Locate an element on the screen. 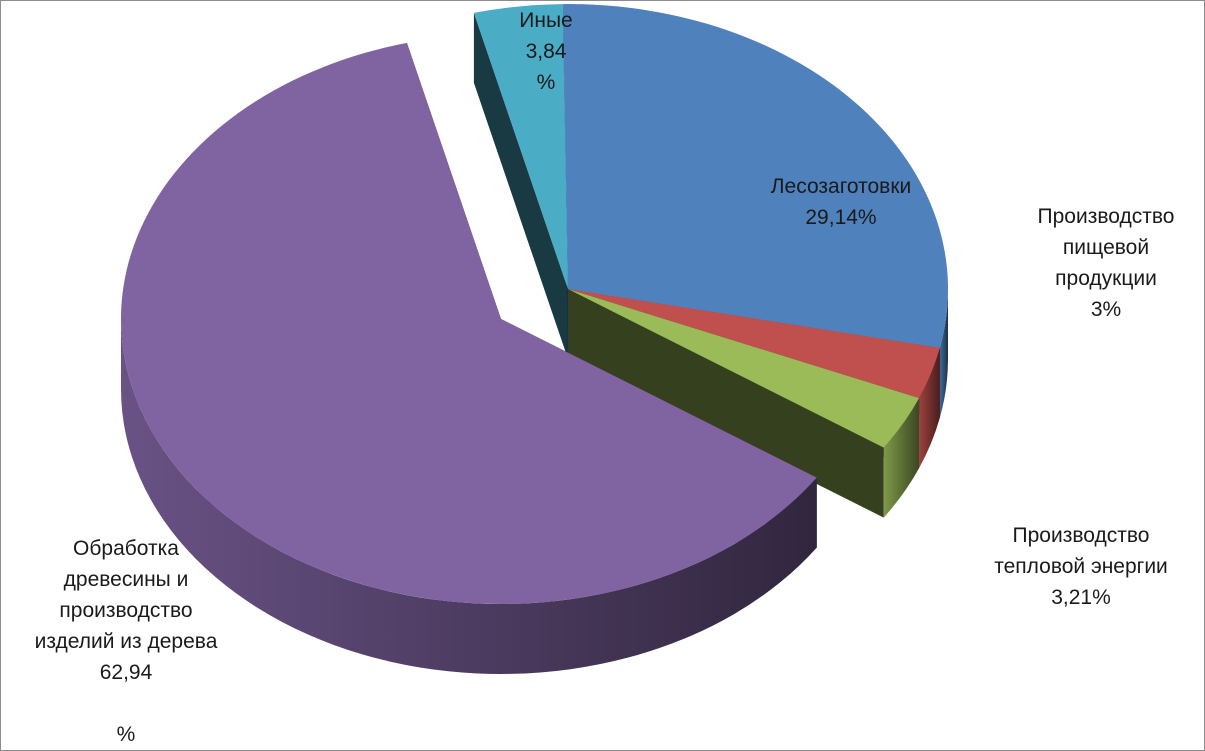 The image size is (1205, 751). label-line: изделий из дерева is located at coordinates (126, 641).